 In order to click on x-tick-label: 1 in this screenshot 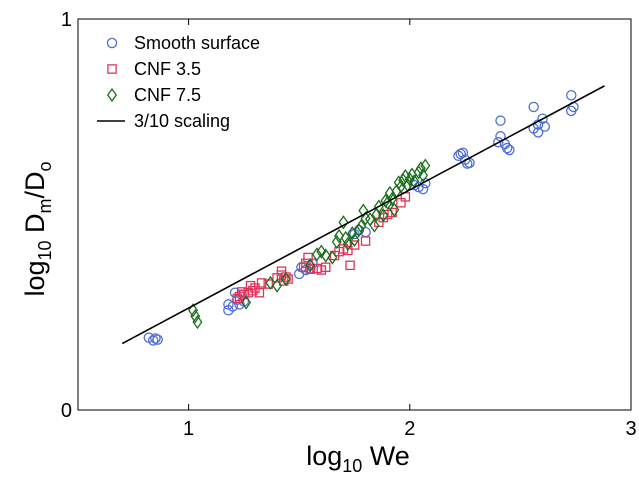, I will do `click(188, 429)`.